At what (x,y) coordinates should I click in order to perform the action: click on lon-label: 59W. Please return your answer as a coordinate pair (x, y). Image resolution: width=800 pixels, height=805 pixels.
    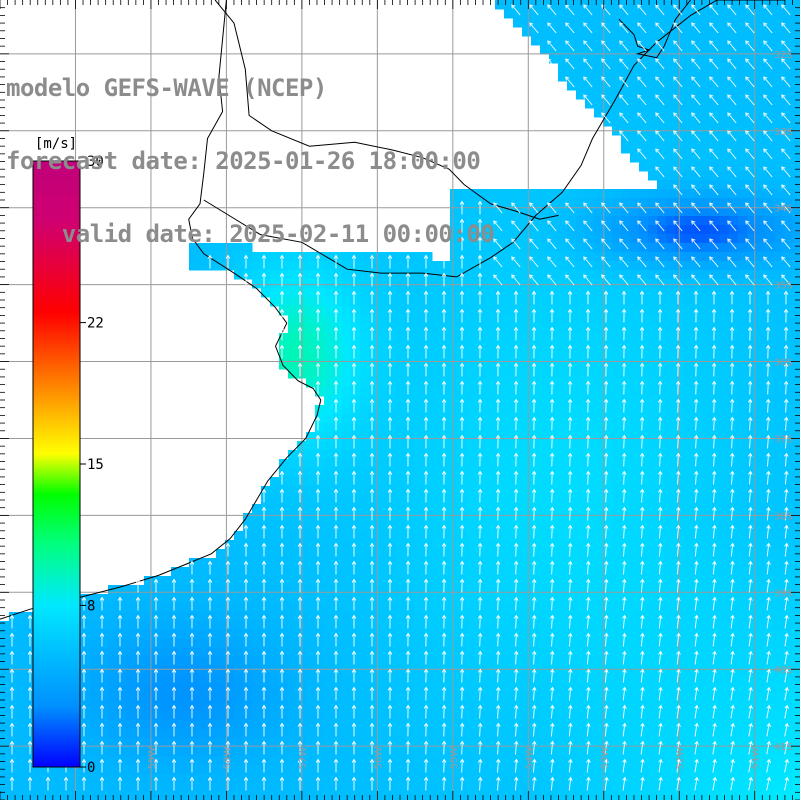
    Looking at the image, I should click on (152, 758).